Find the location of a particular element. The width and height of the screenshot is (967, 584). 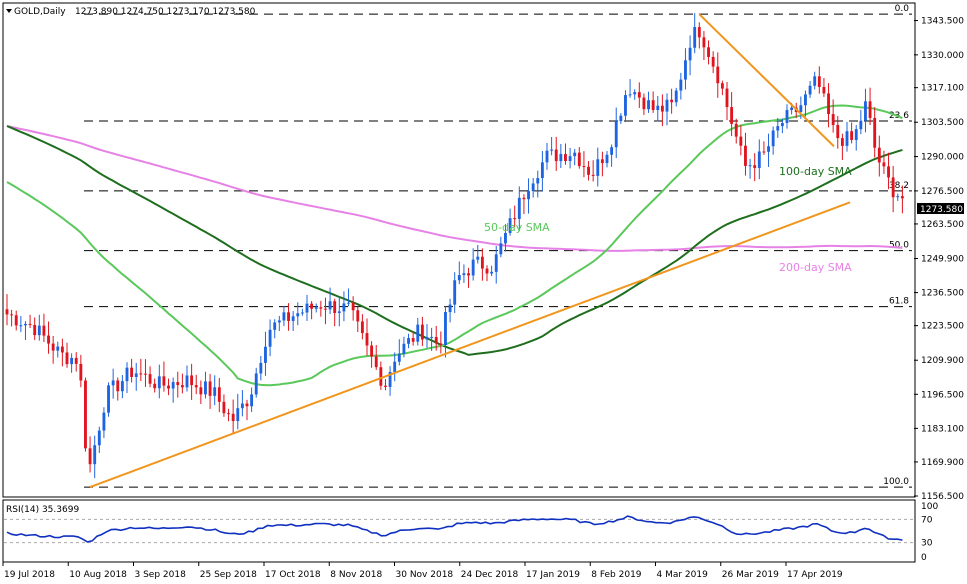

symbol-dropdown-icon is located at coordinates (9, 11).